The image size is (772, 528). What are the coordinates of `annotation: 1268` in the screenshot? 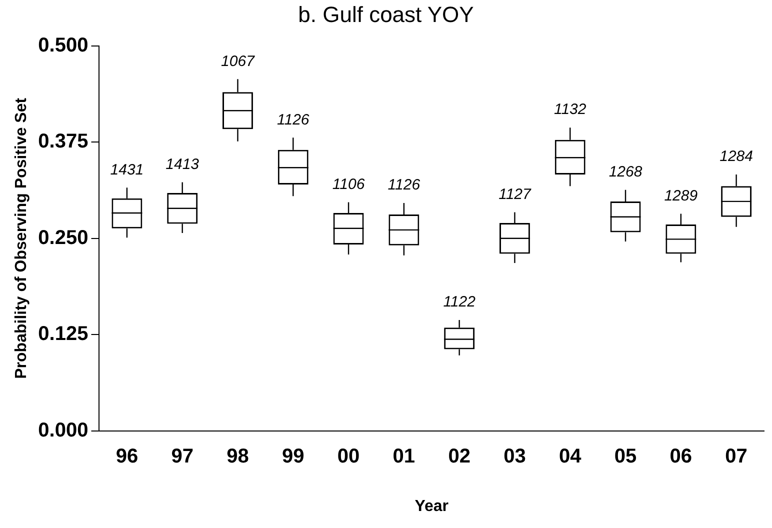 It's located at (625, 172).